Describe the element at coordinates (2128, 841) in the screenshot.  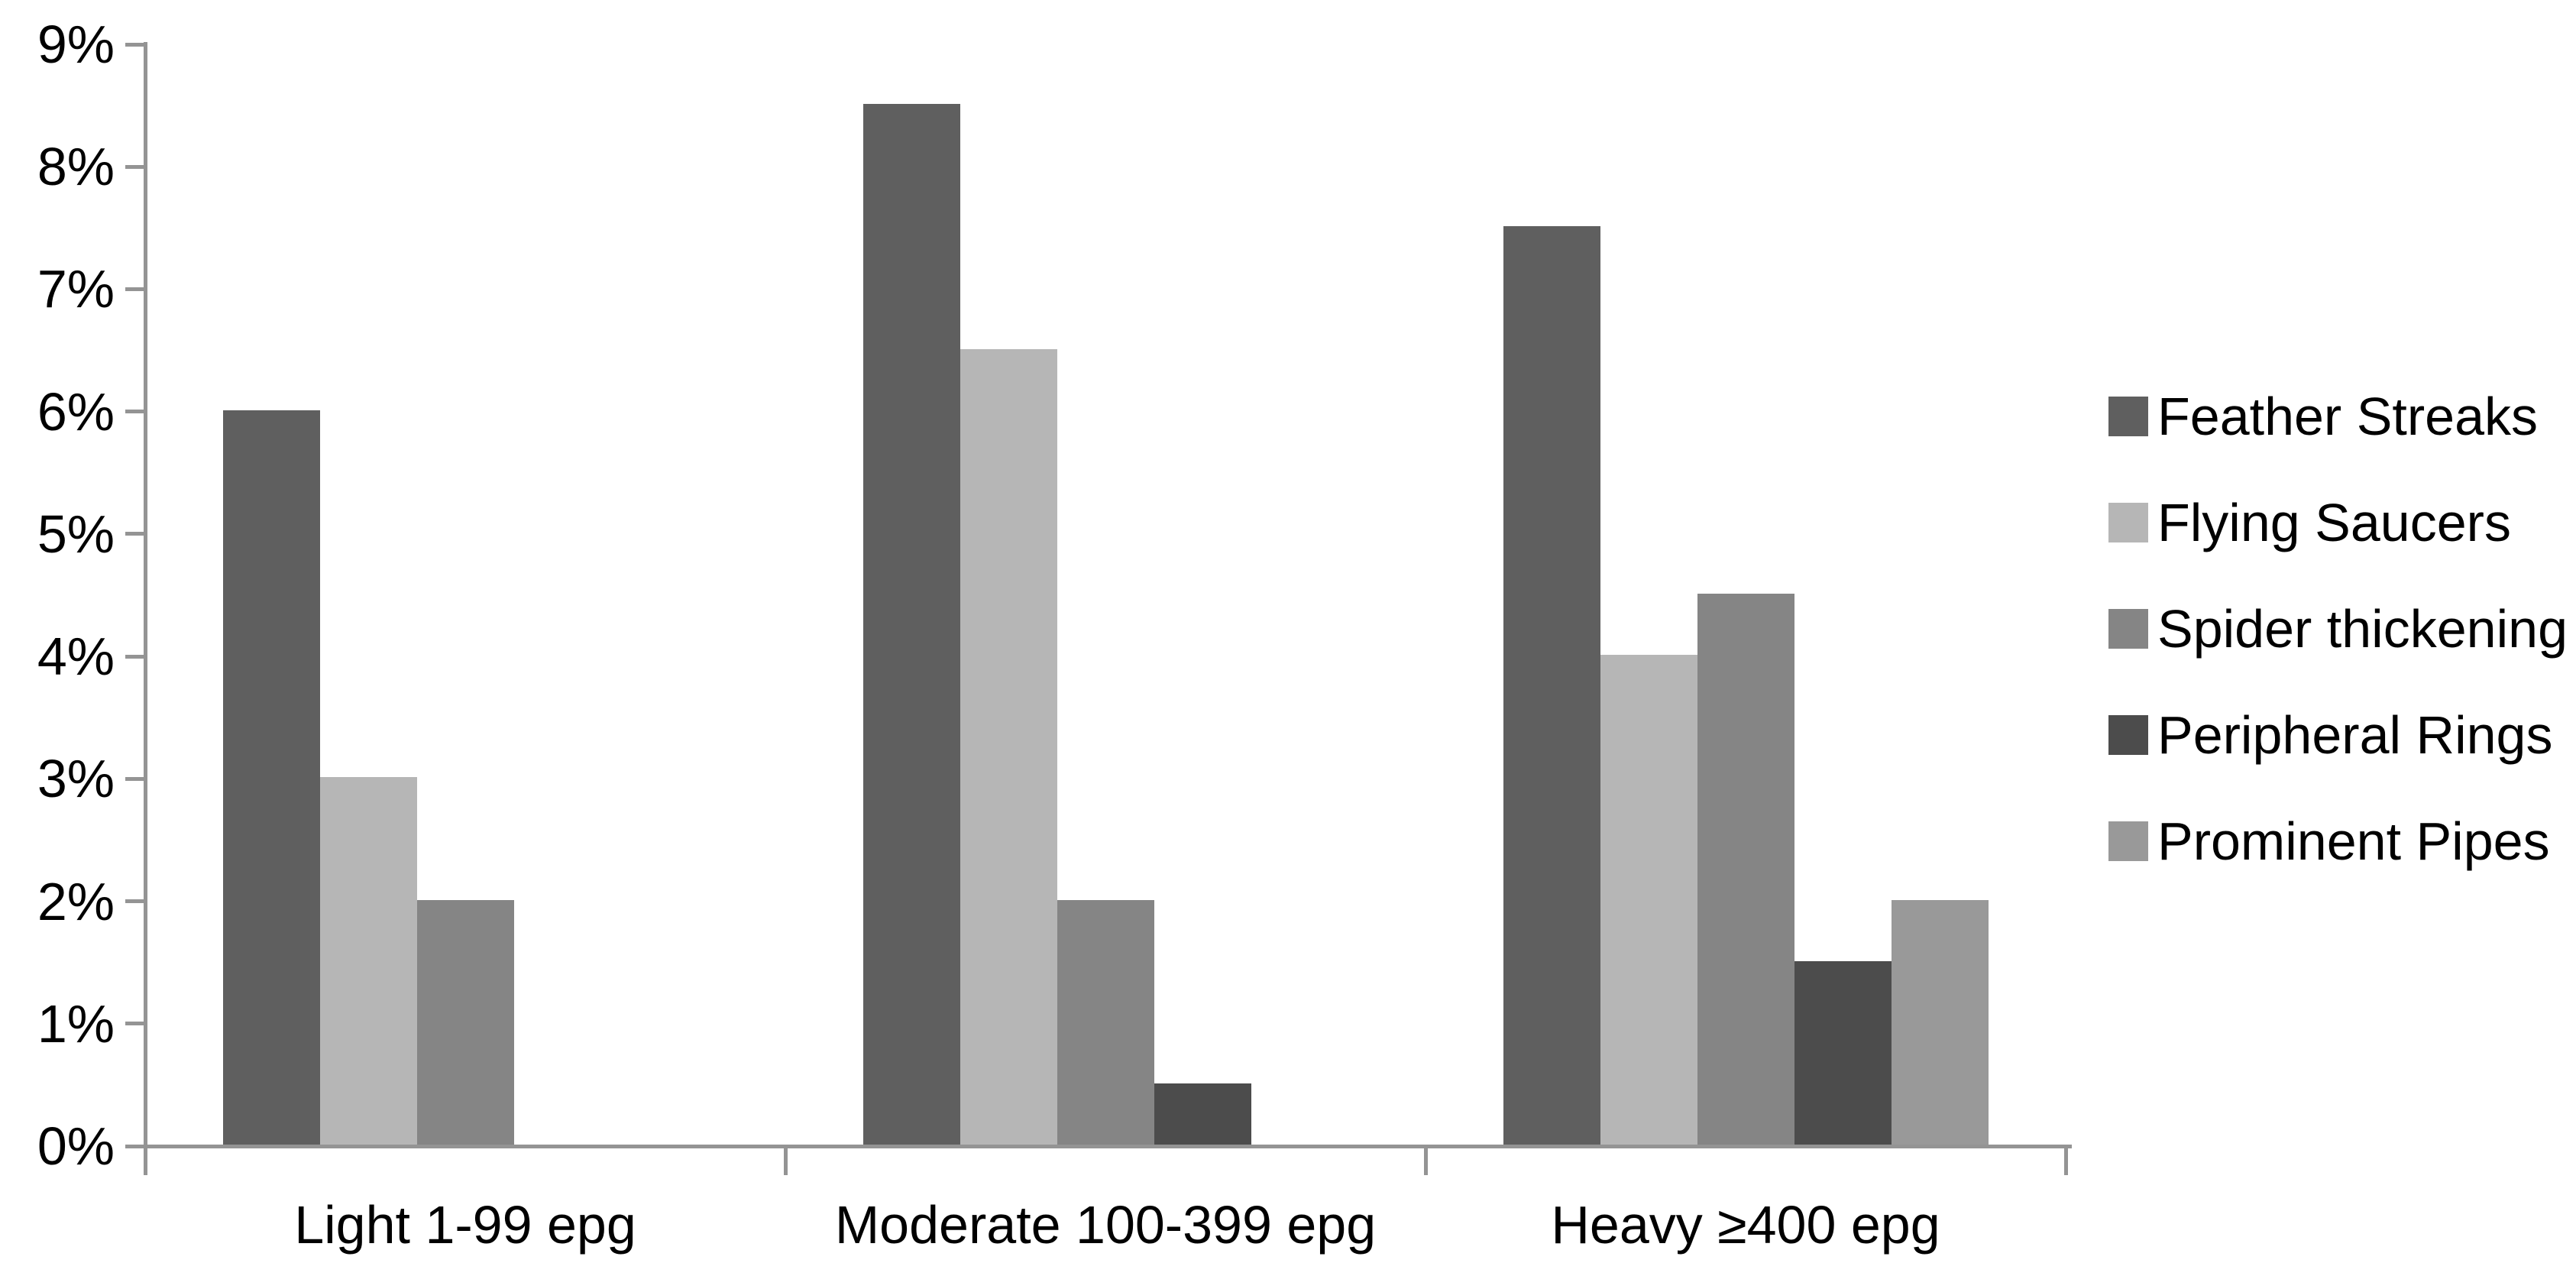
I see `legend-swatch-prominent-pipes` at that location.